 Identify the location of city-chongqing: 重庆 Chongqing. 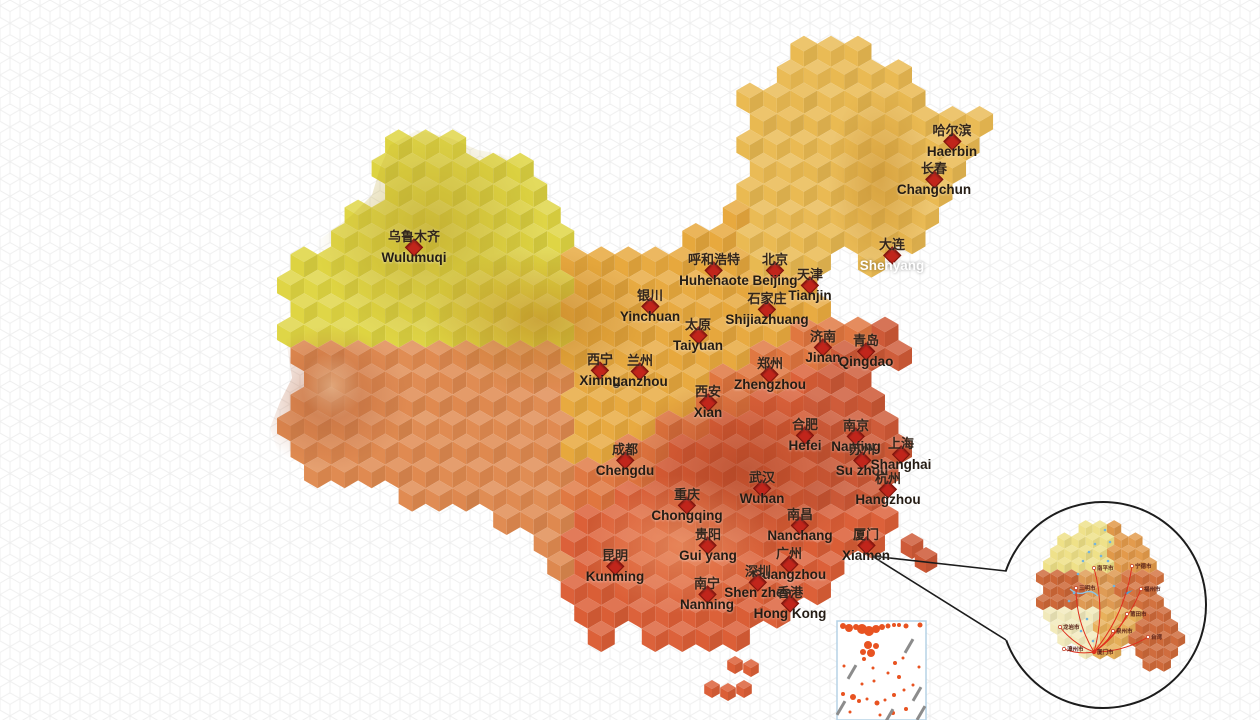
(686, 505).